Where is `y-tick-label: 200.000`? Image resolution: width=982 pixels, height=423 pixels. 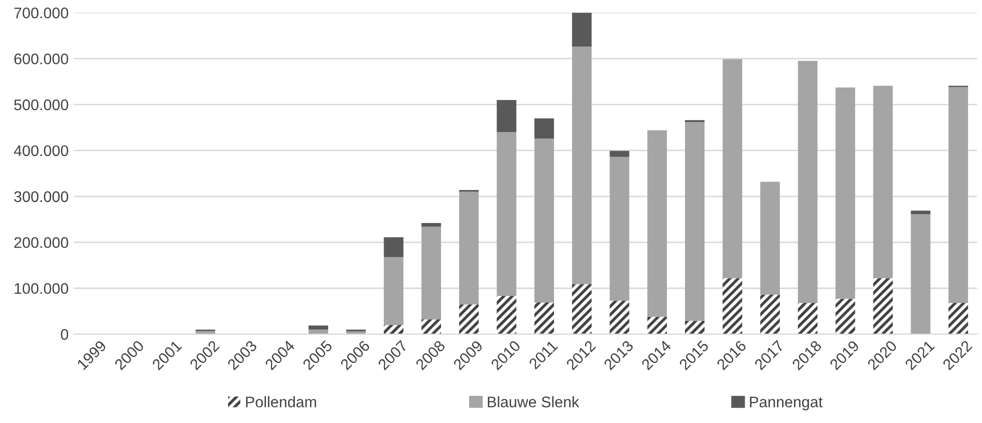
y-tick-label: 200.000 is located at coordinates (41, 242).